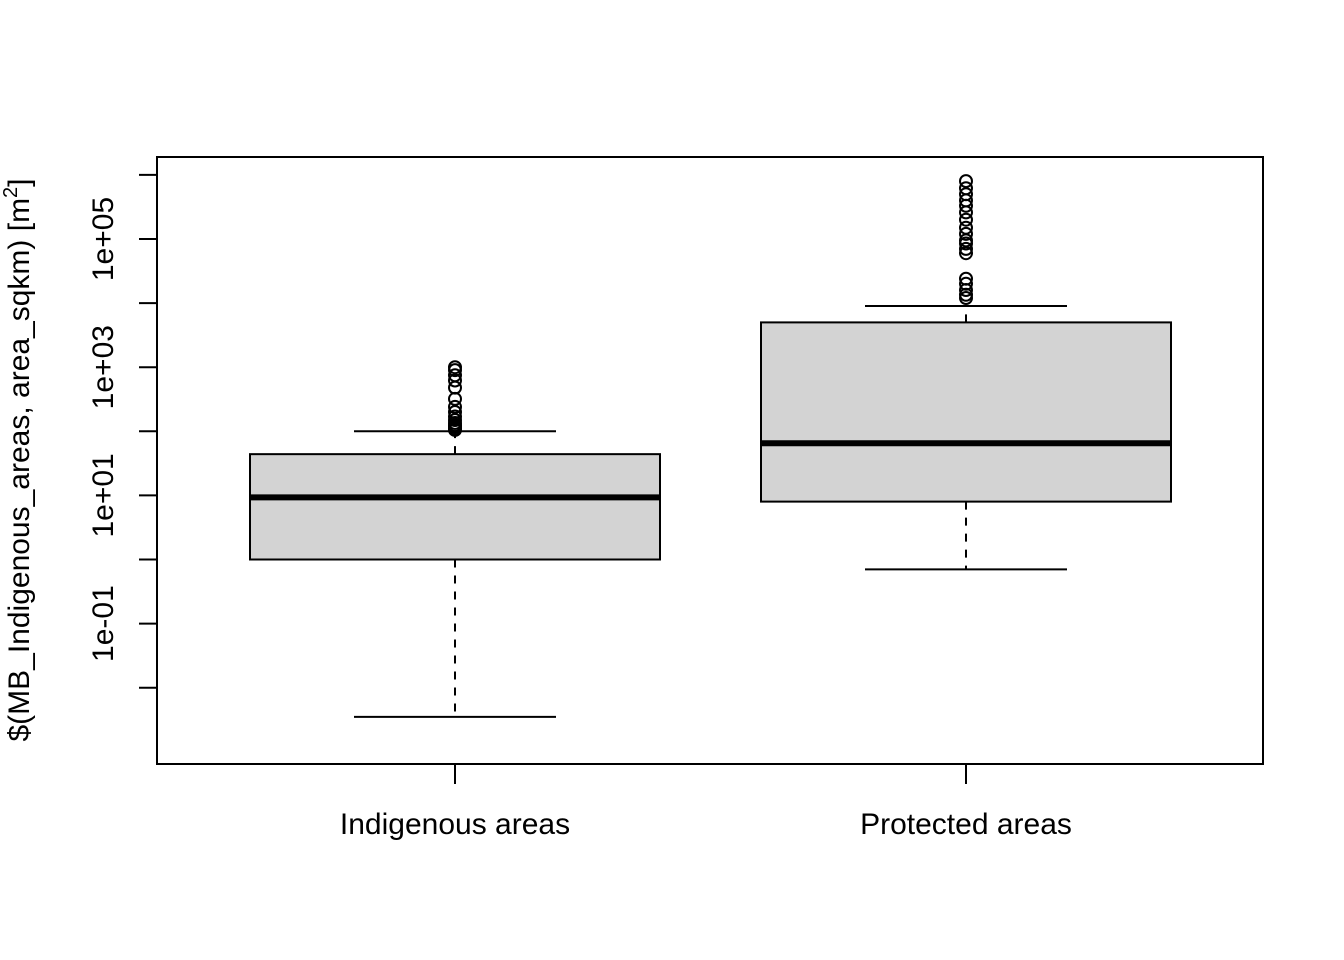 The width and height of the screenshot is (1344, 960). I want to click on x-tick-label: Protected areas, so click(966, 824).